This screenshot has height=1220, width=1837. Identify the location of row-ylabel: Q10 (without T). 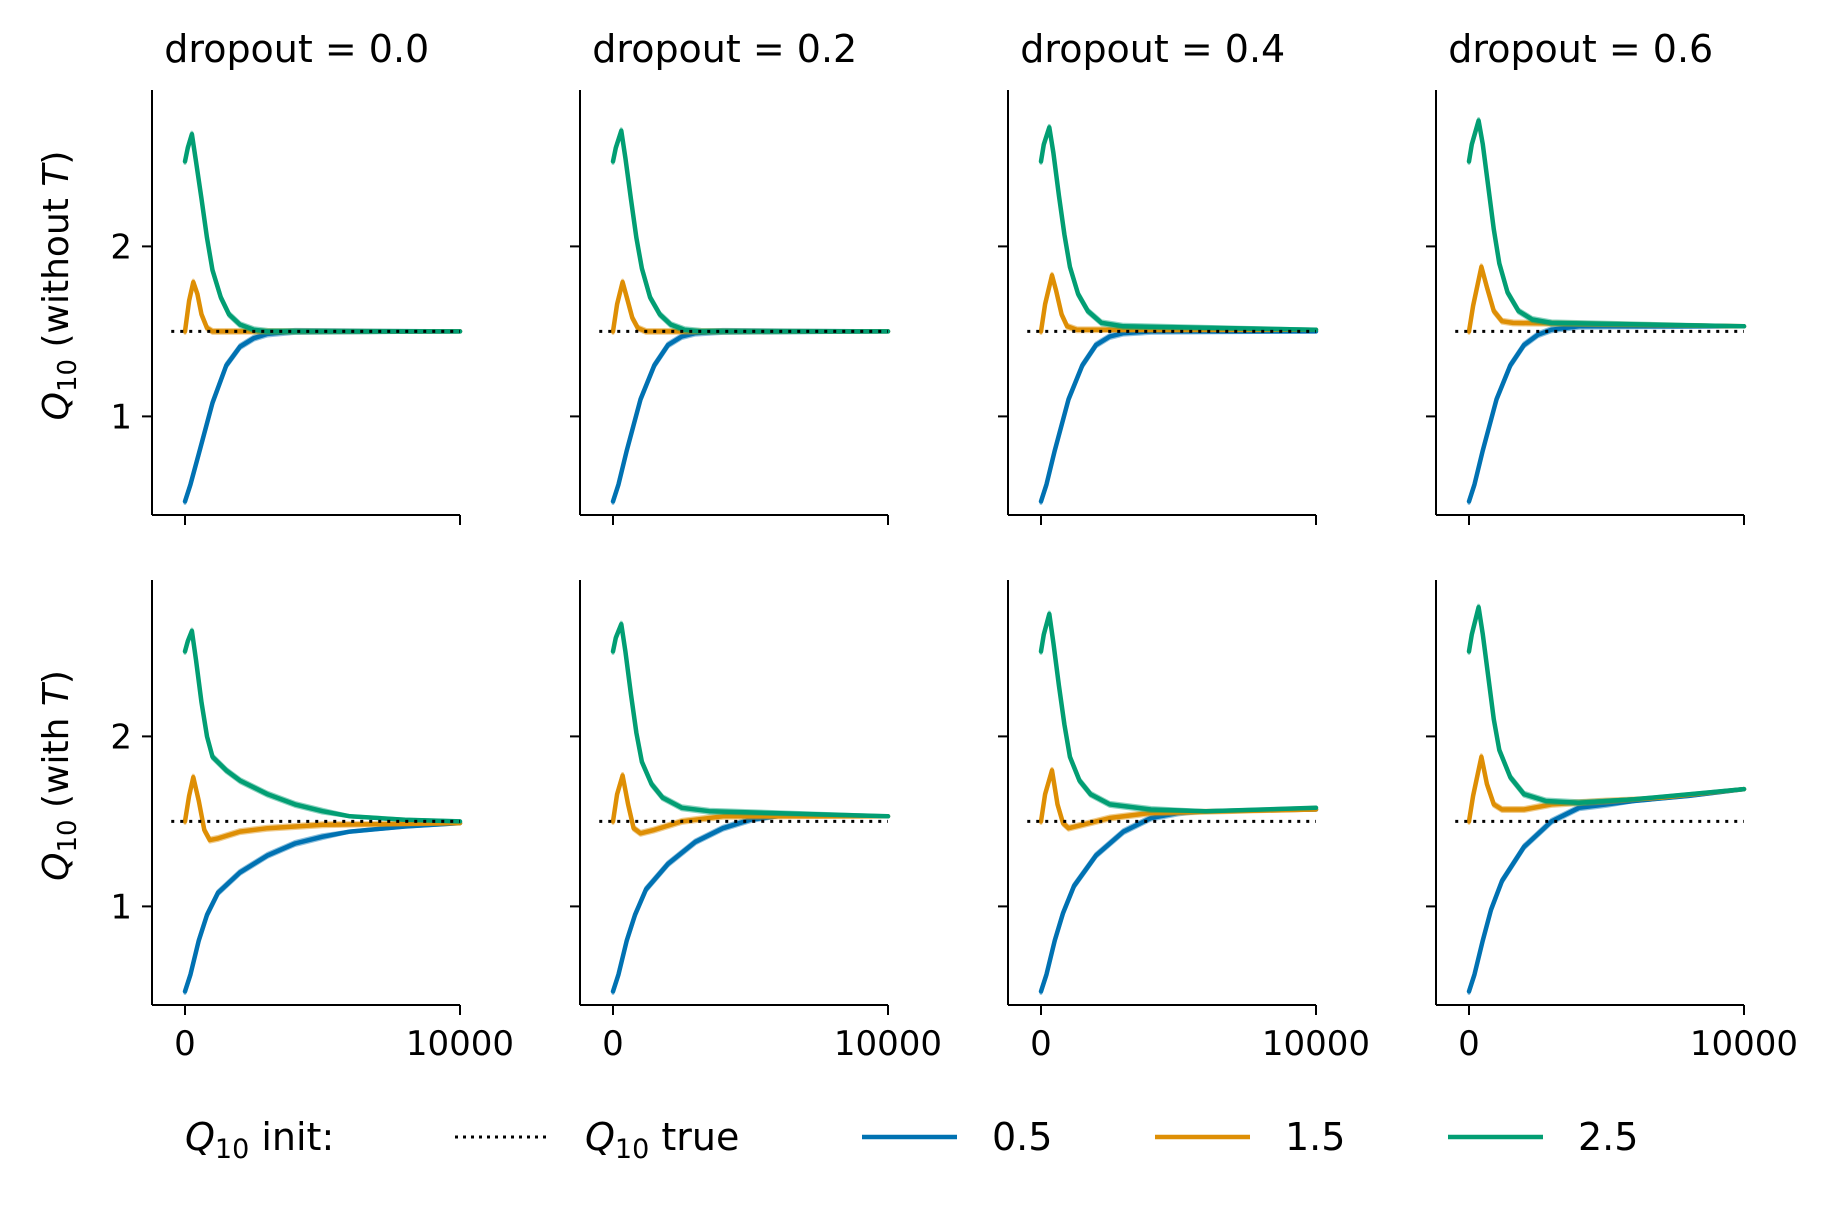
(59, 286).